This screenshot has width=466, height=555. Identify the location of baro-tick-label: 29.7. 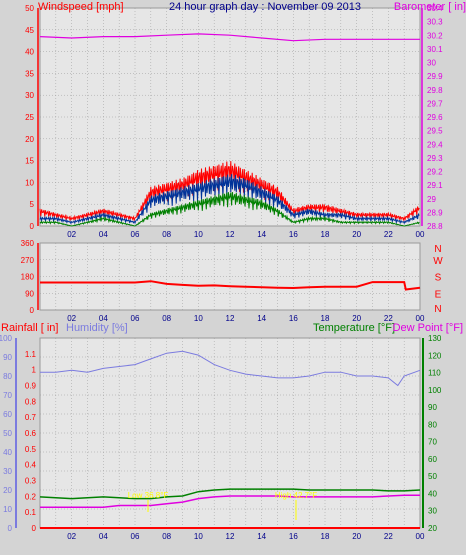
(435, 103).